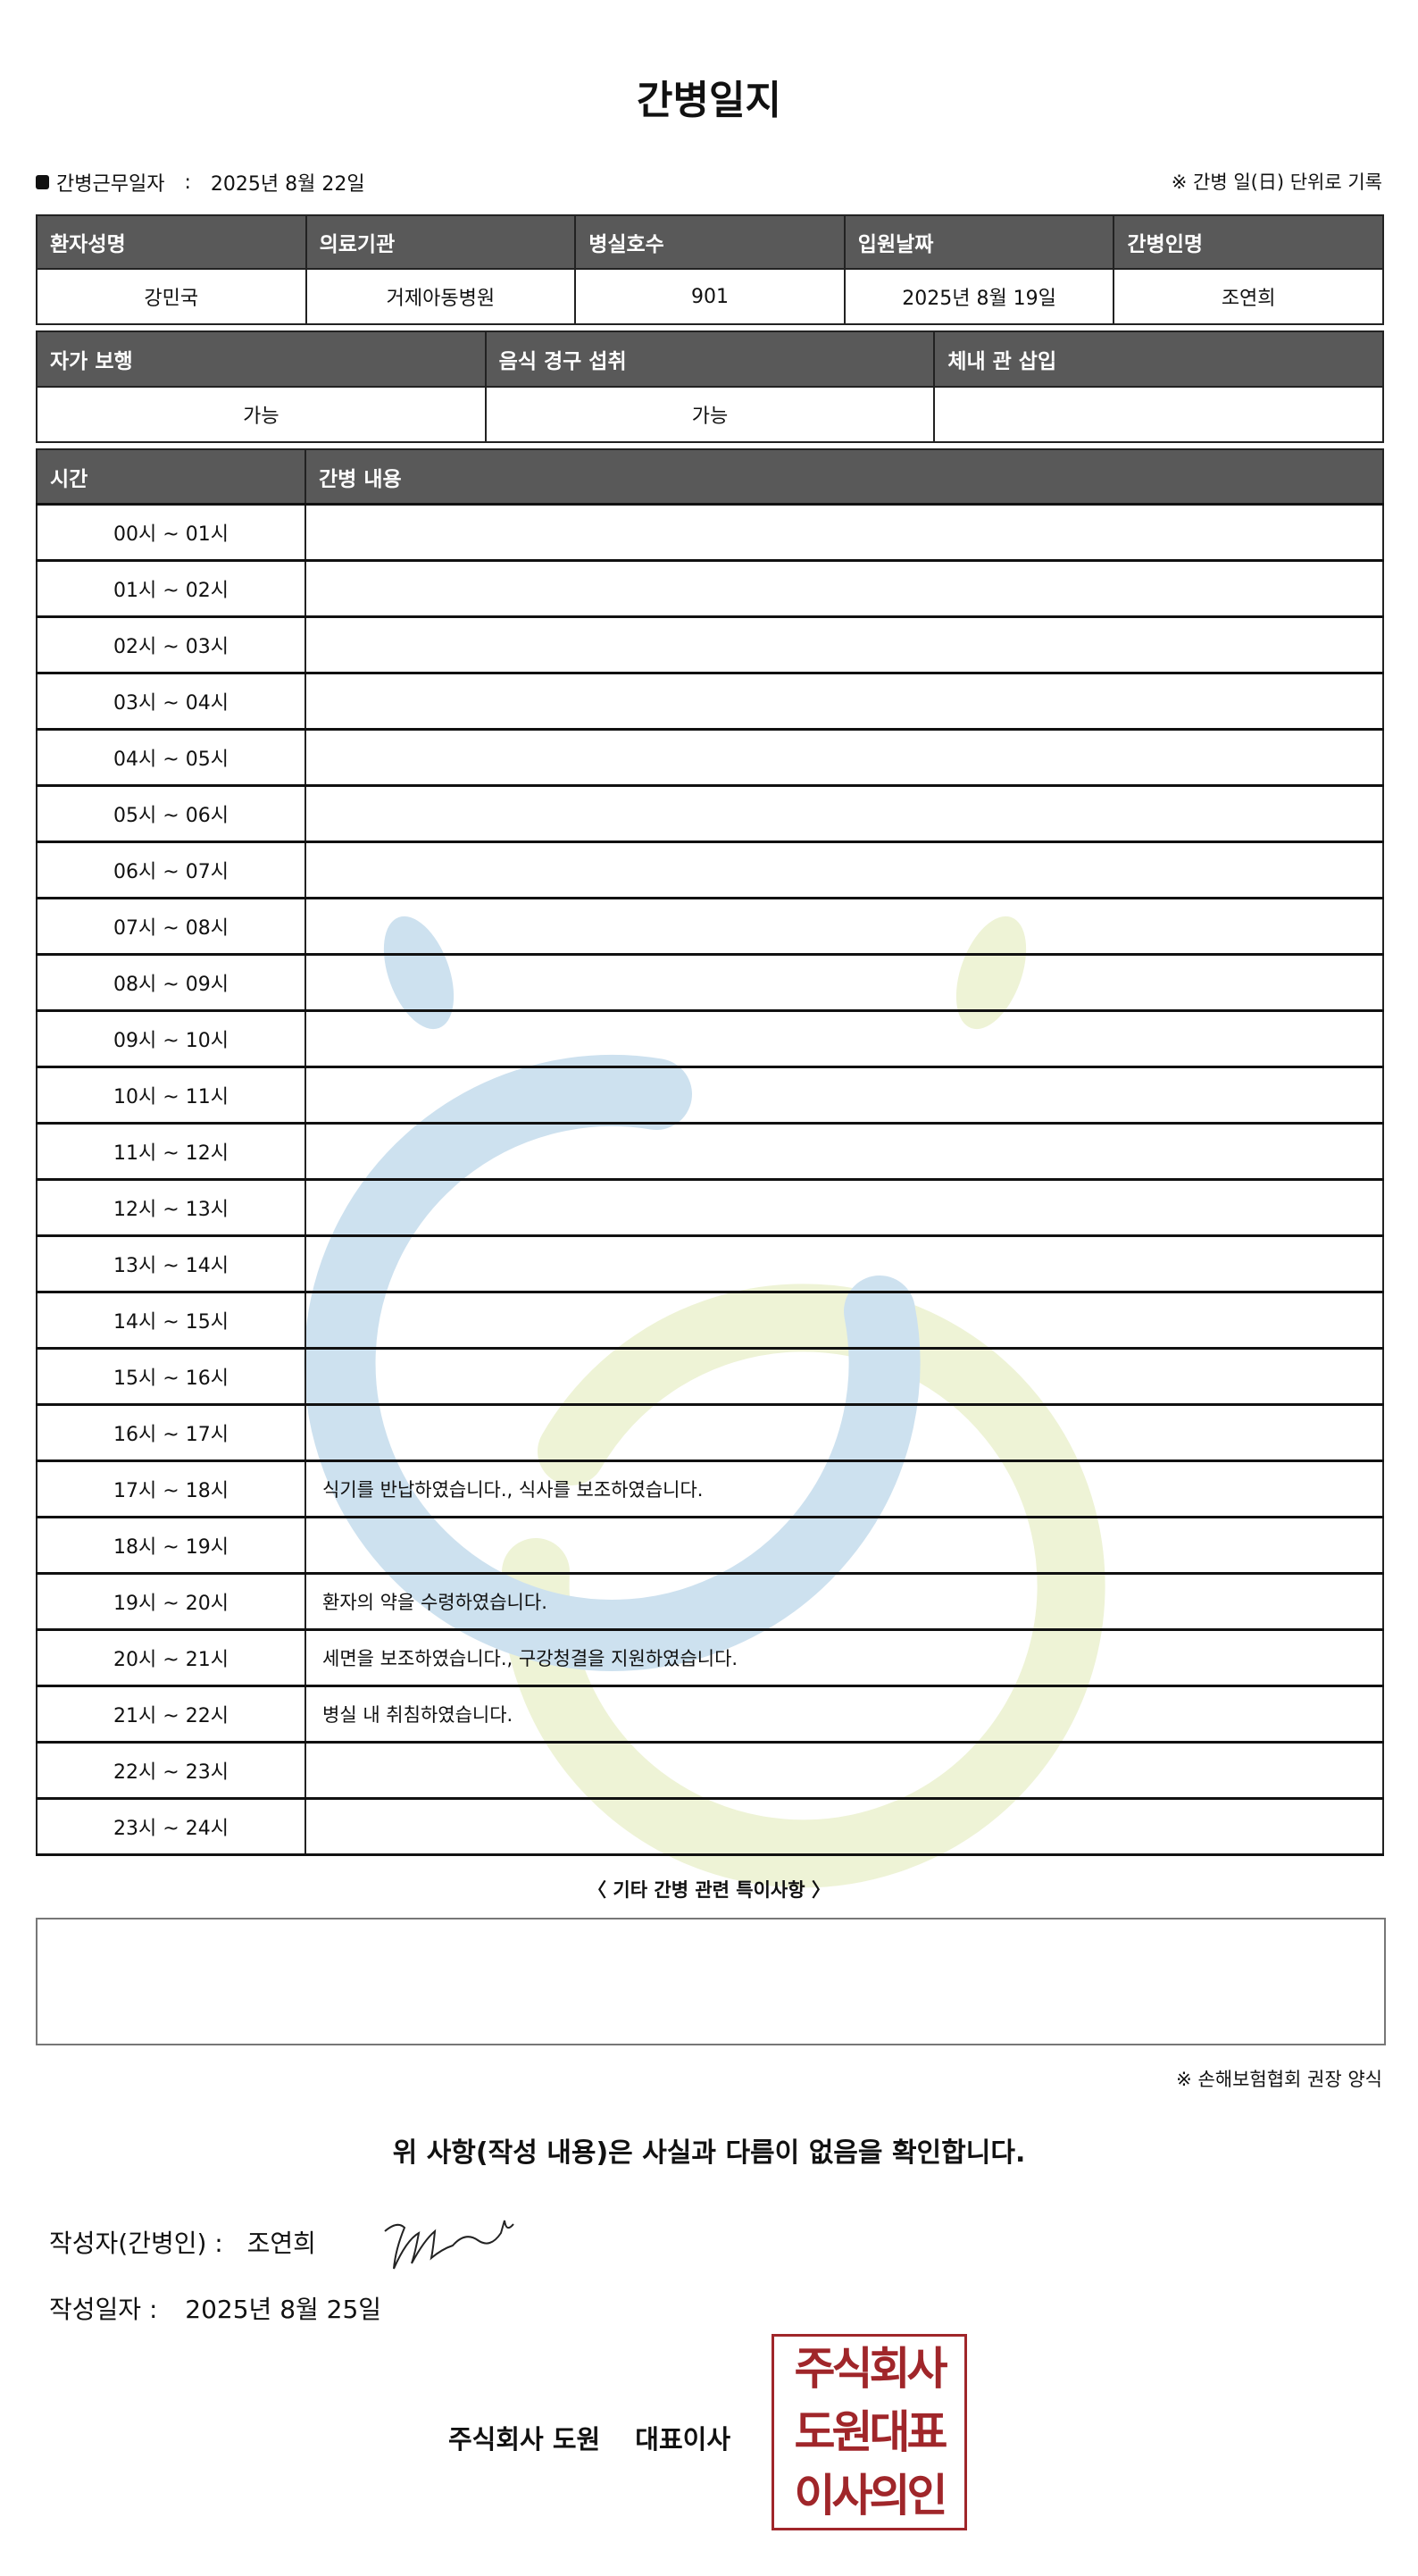 This screenshot has width=1418, height=2576. I want to click on admission-date: 2025년 8월 19일, so click(979, 296).